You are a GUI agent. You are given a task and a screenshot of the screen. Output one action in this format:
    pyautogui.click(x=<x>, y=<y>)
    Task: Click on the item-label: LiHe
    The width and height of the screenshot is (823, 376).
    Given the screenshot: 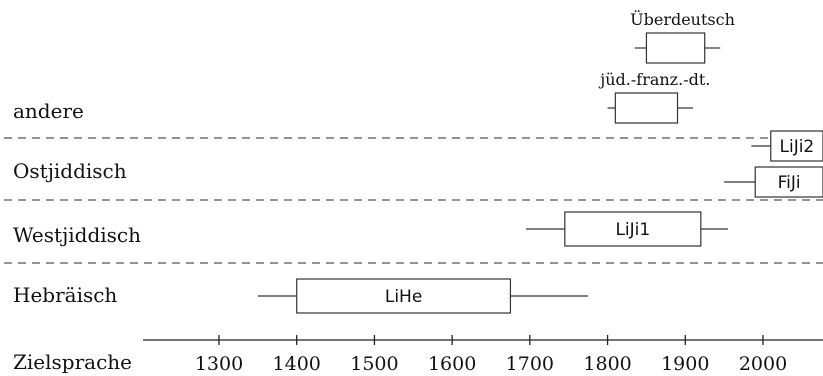 What is the action you would take?
    pyautogui.click(x=403, y=297)
    